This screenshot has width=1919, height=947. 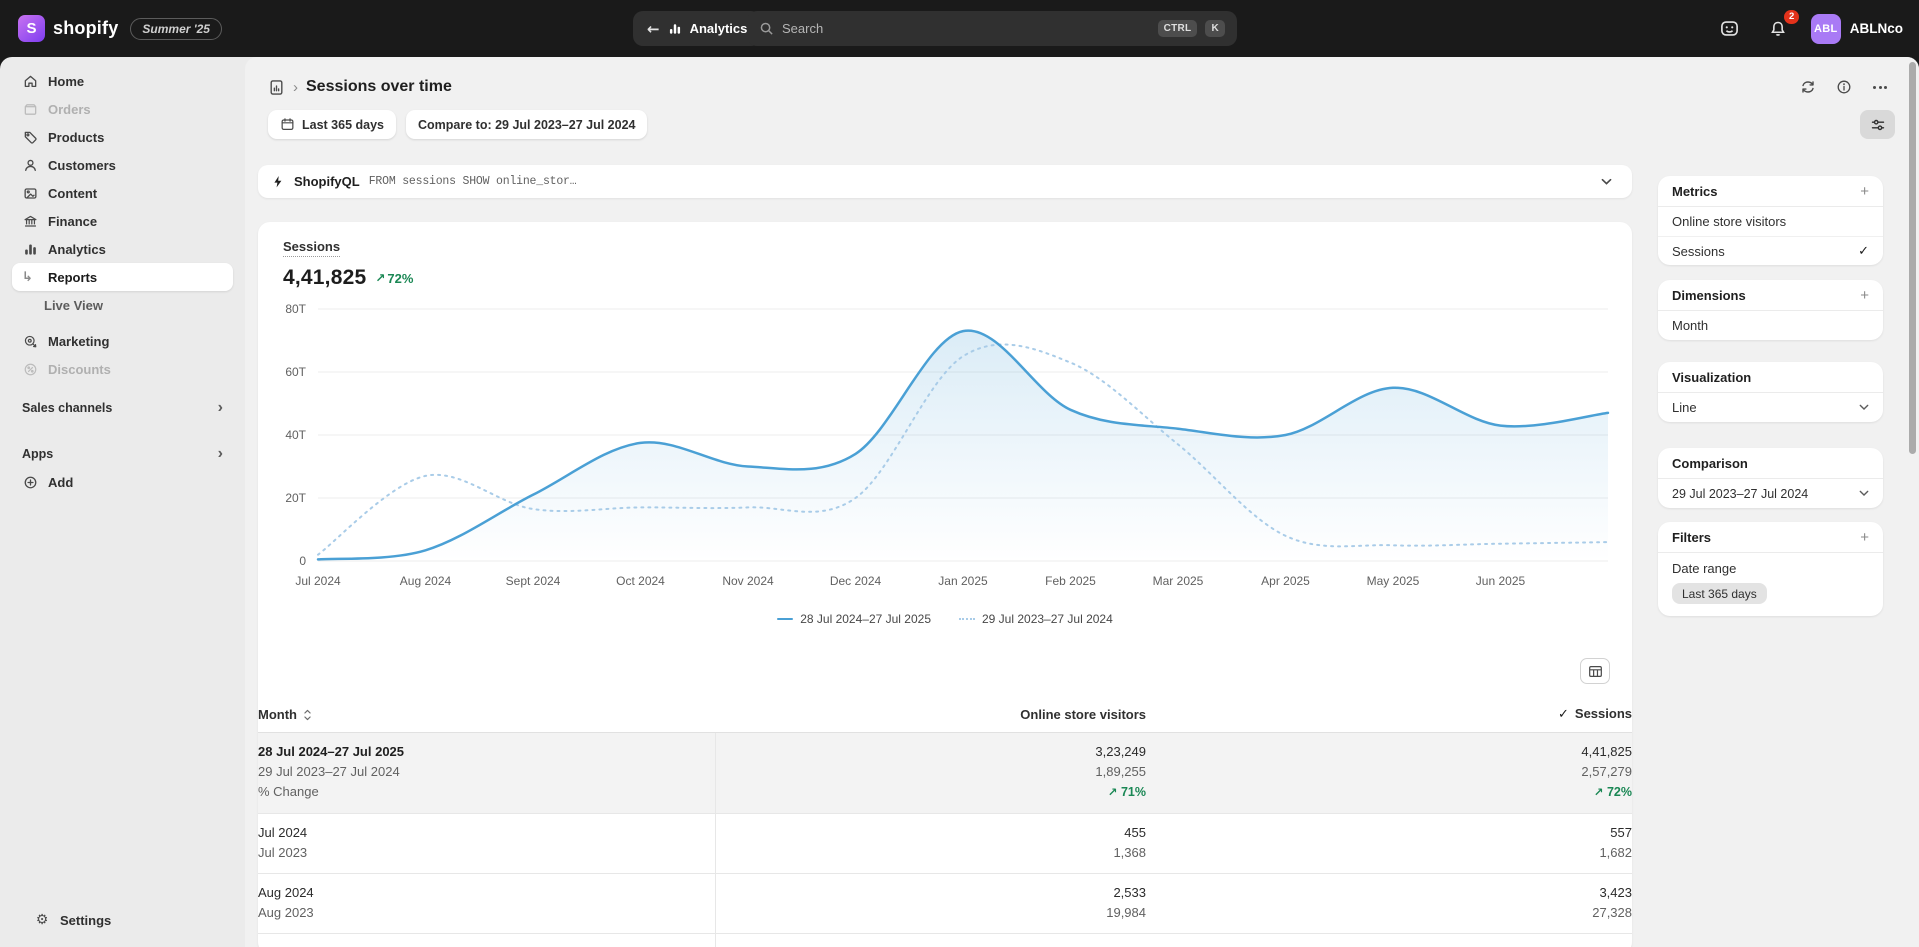 I want to click on breadcrumb: › Sessions over time, so click(x=360, y=87).